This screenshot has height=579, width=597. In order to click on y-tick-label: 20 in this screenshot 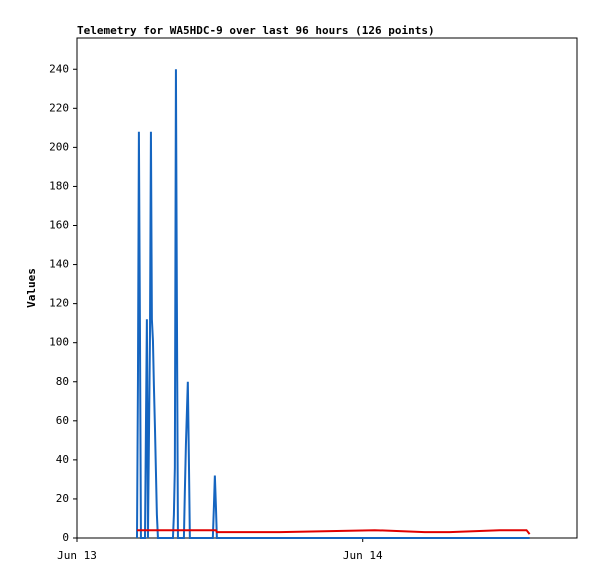, I will do `click(62, 498)`.